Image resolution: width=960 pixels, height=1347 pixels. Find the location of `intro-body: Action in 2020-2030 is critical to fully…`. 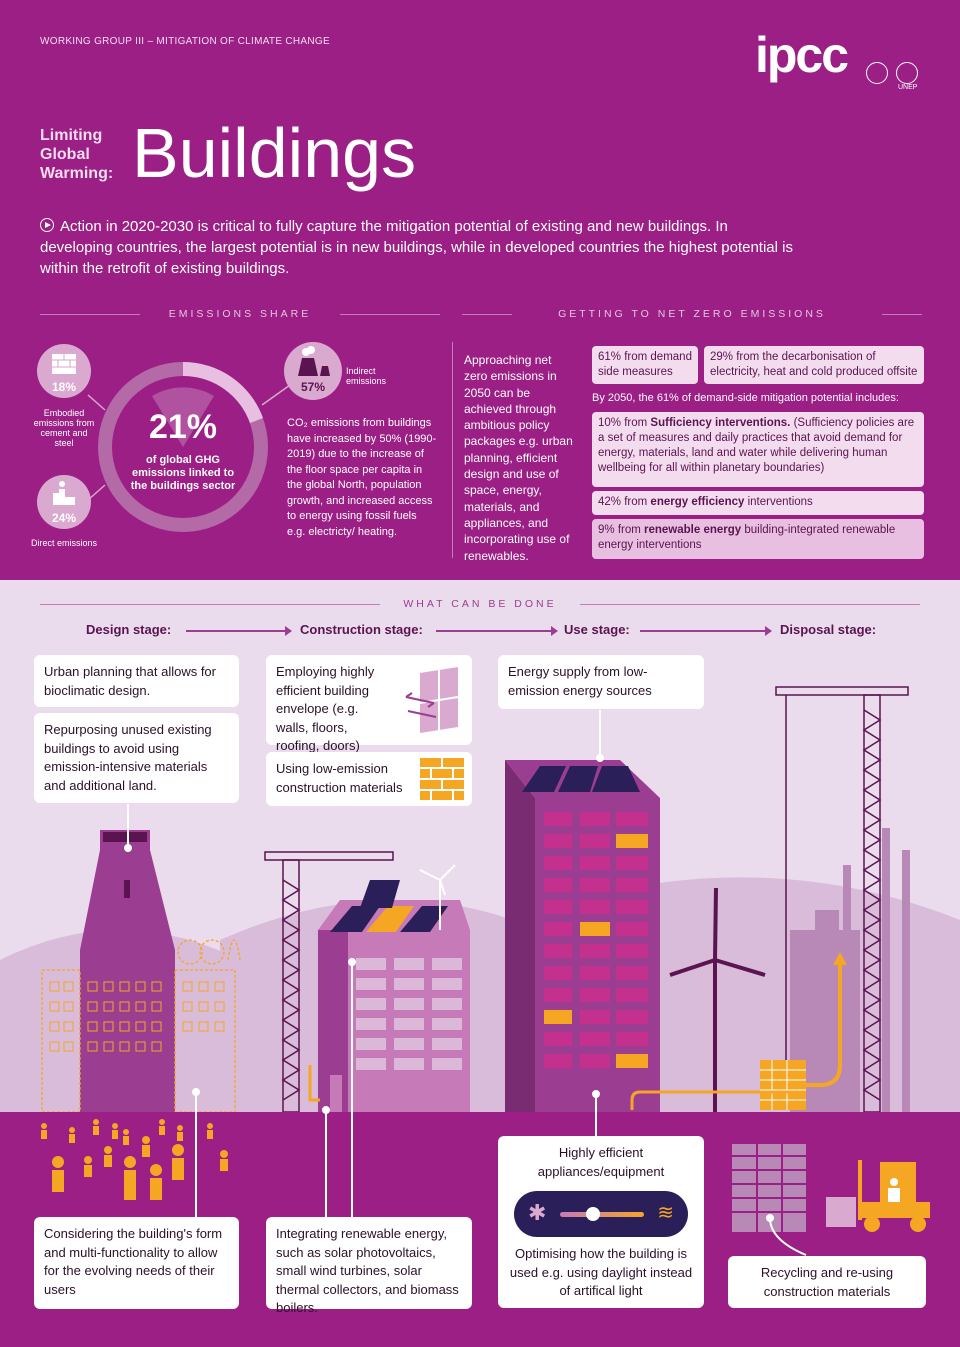

intro-body: Action in 2020-2030 is critical to fully… is located at coordinates (416, 247).